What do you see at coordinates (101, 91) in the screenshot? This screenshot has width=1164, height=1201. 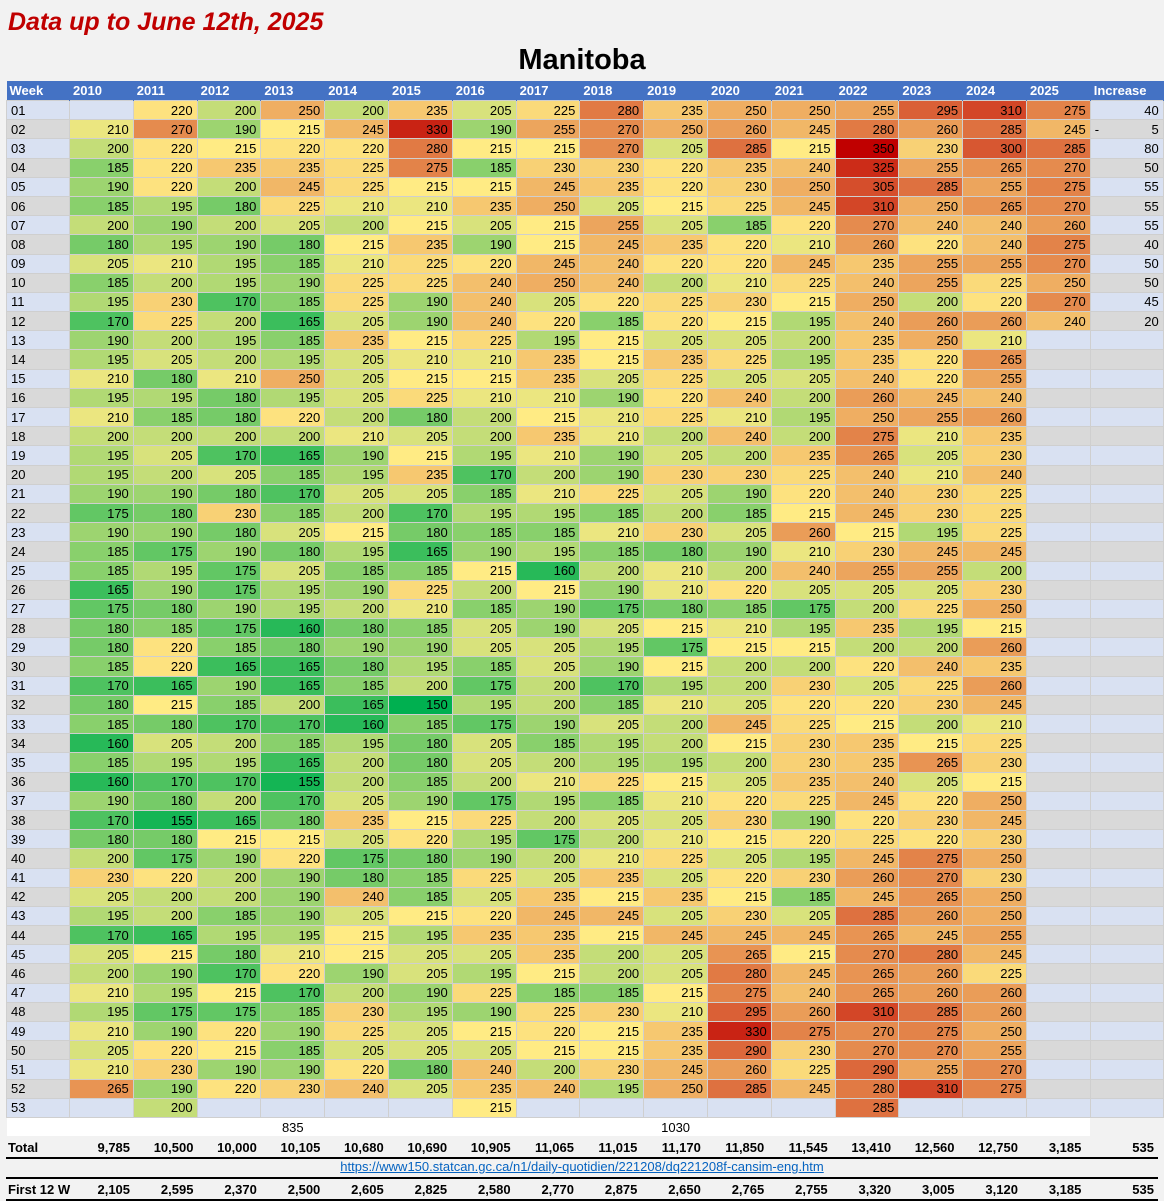 I see `column-header: 2010` at bounding box center [101, 91].